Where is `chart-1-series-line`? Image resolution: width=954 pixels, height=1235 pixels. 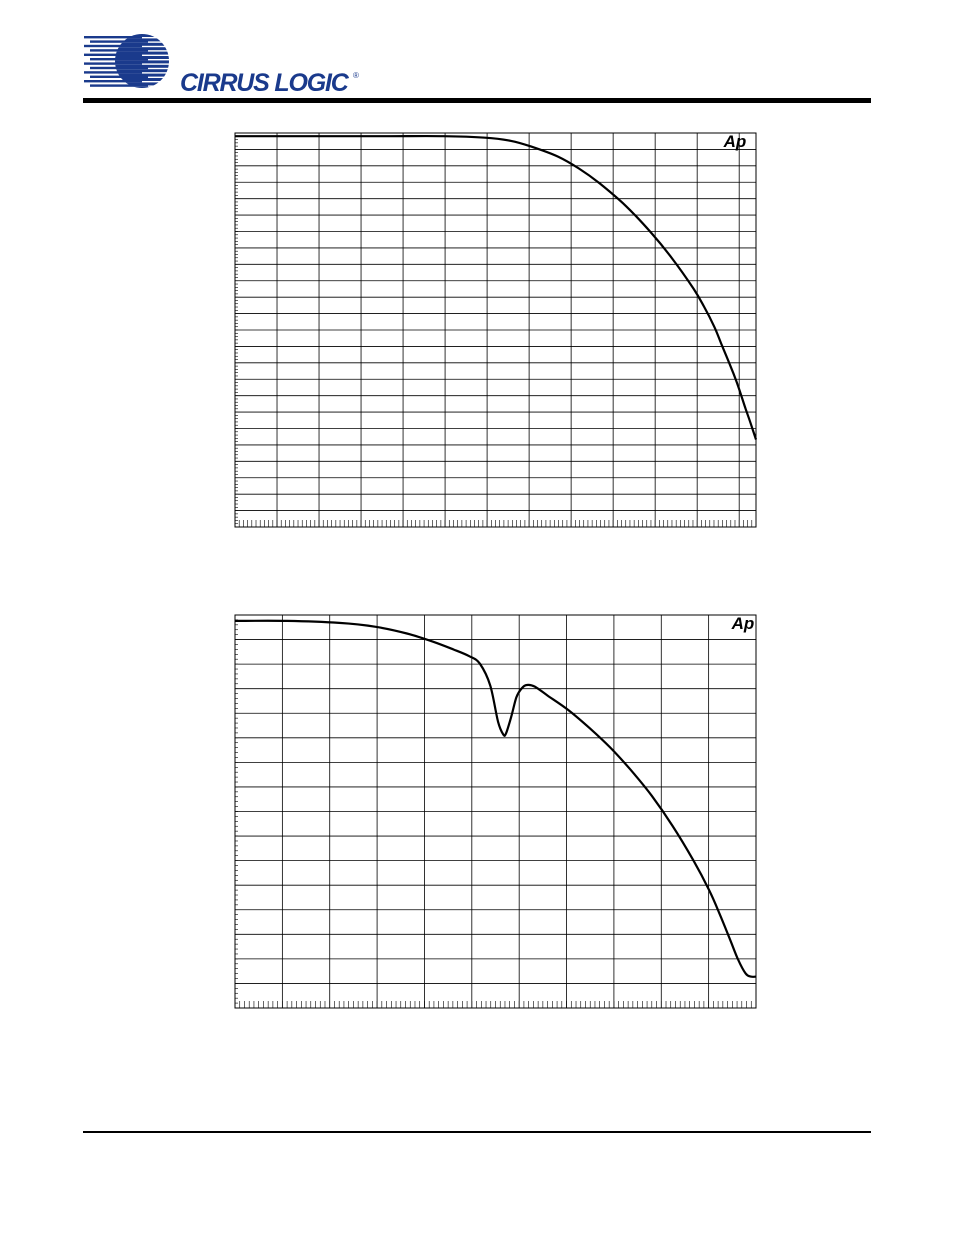 chart-1-series-line is located at coordinates (496, 287).